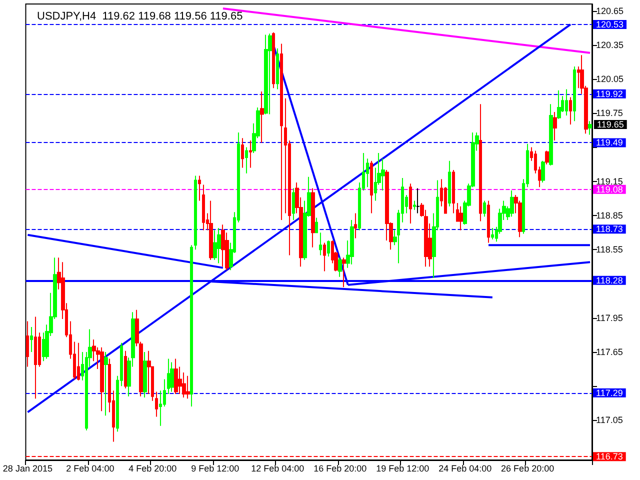 The image size is (640, 480). I want to click on text: 119.65, so click(610, 125).